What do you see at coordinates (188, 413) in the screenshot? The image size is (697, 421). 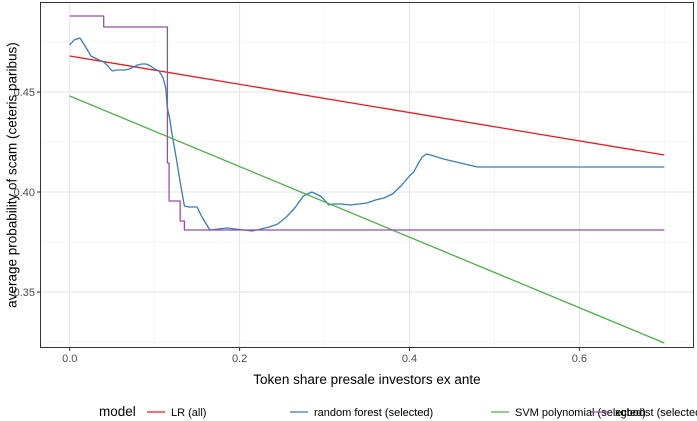 I see `legend-label-0: LR (all)` at bounding box center [188, 413].